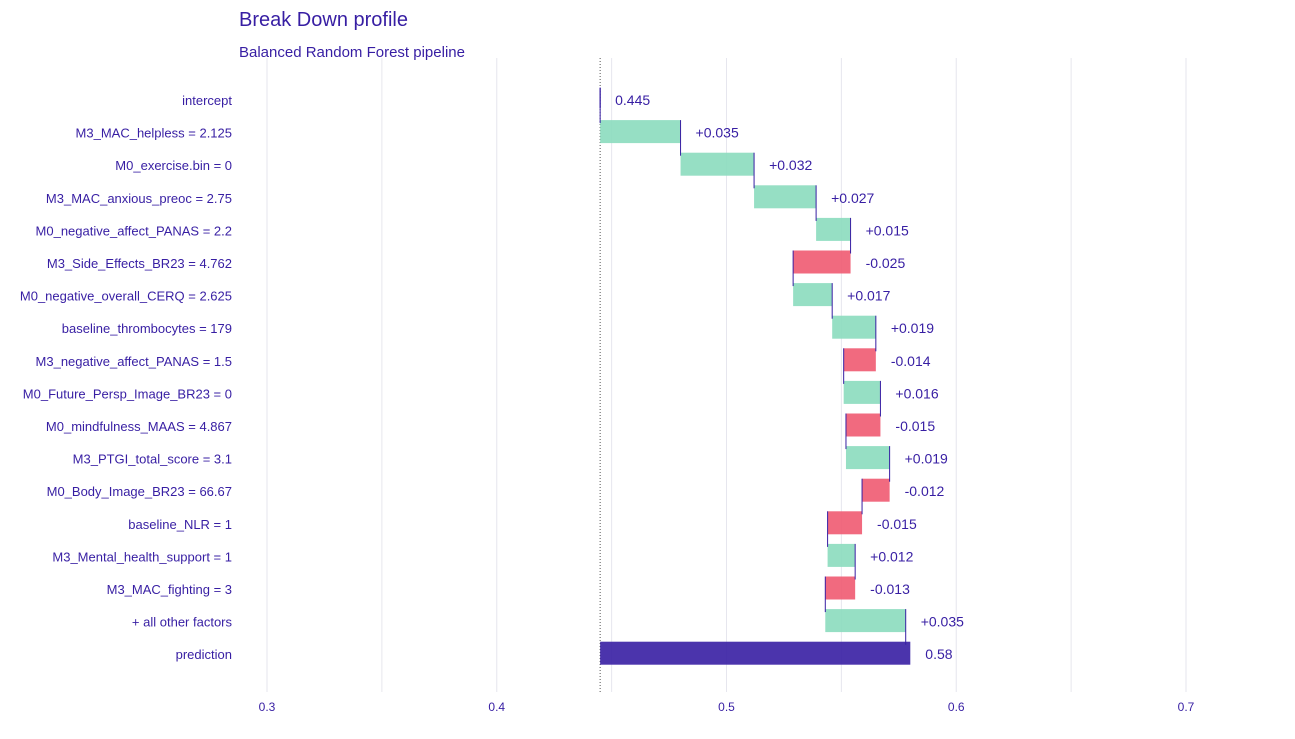 The width and height of the screenshot is (1295, 739). What do you see at coordinates (496, 707) in the screenshot?
I see `x-tick-label: 0.4` at bounding box center [496, 707].